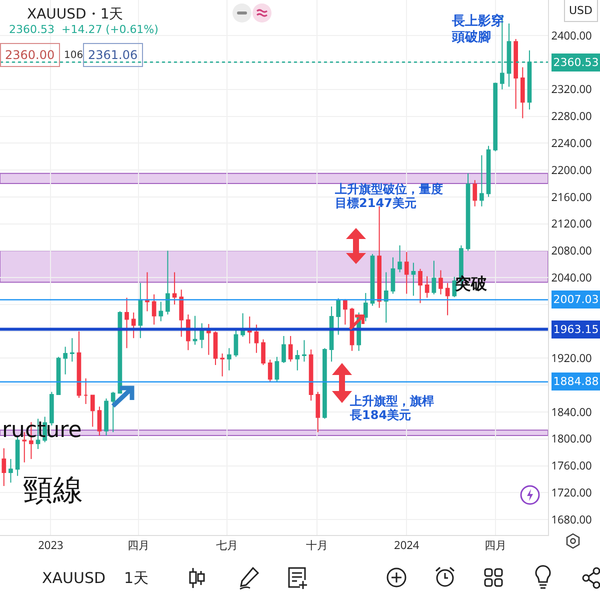 This screenshot has width=600, height=595. What do you see at coordinates (136, 578) in the screenshot?
I see `text: 1天` at bounding box center [136, 578].